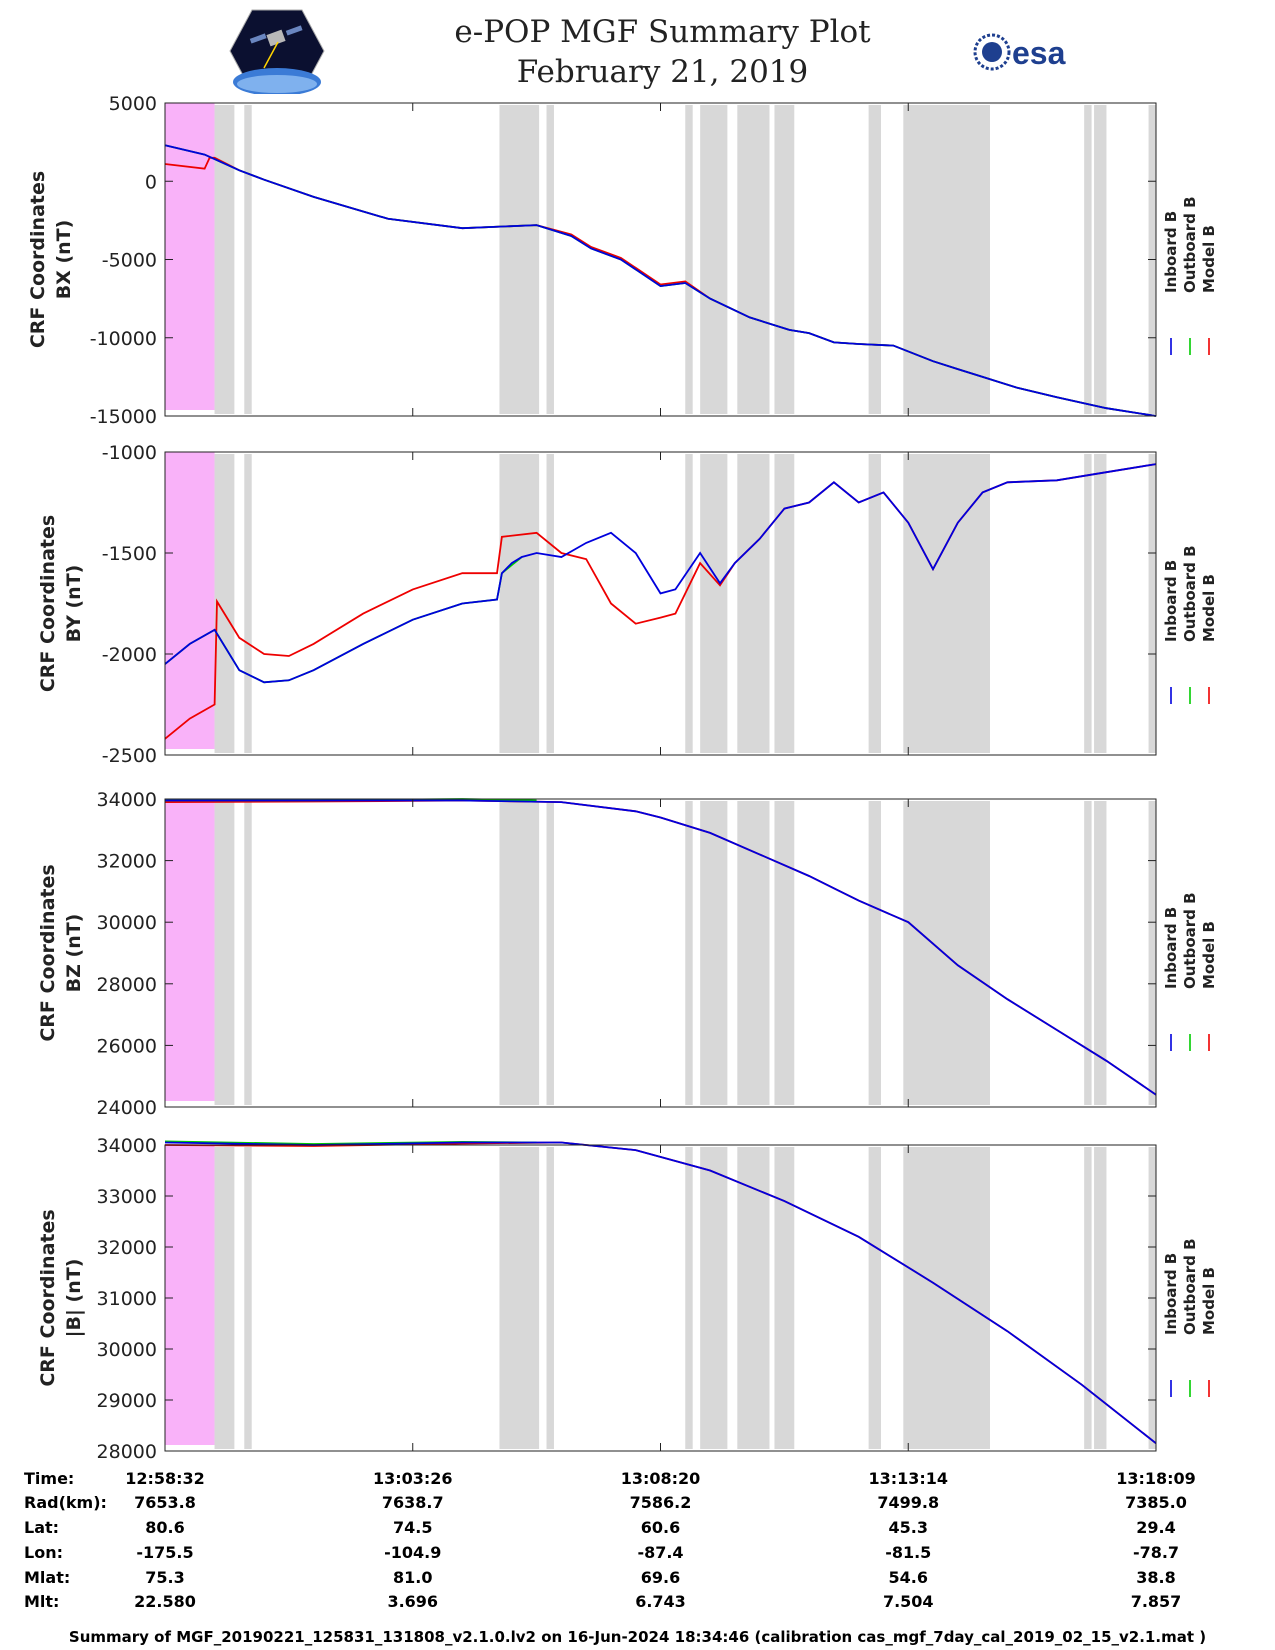  I want to click on info-cell: 7.504, so click(908, 1601).